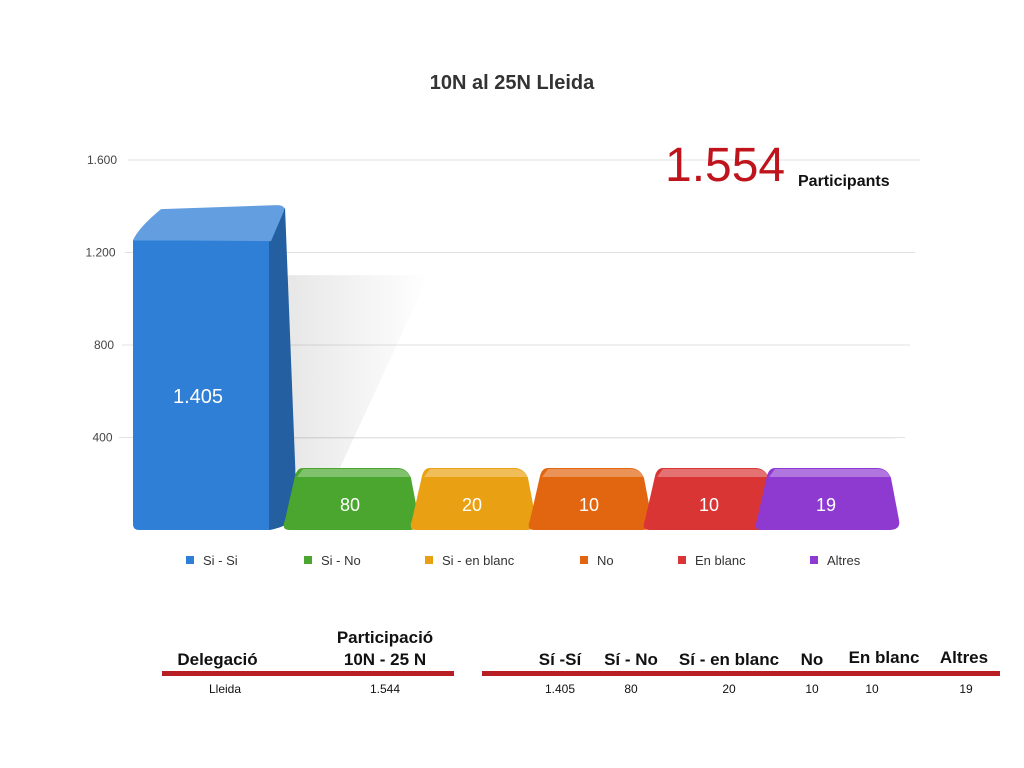 This screenshot has height=768, width=1024. I want to click on table-rule-right, so click(741, 673).